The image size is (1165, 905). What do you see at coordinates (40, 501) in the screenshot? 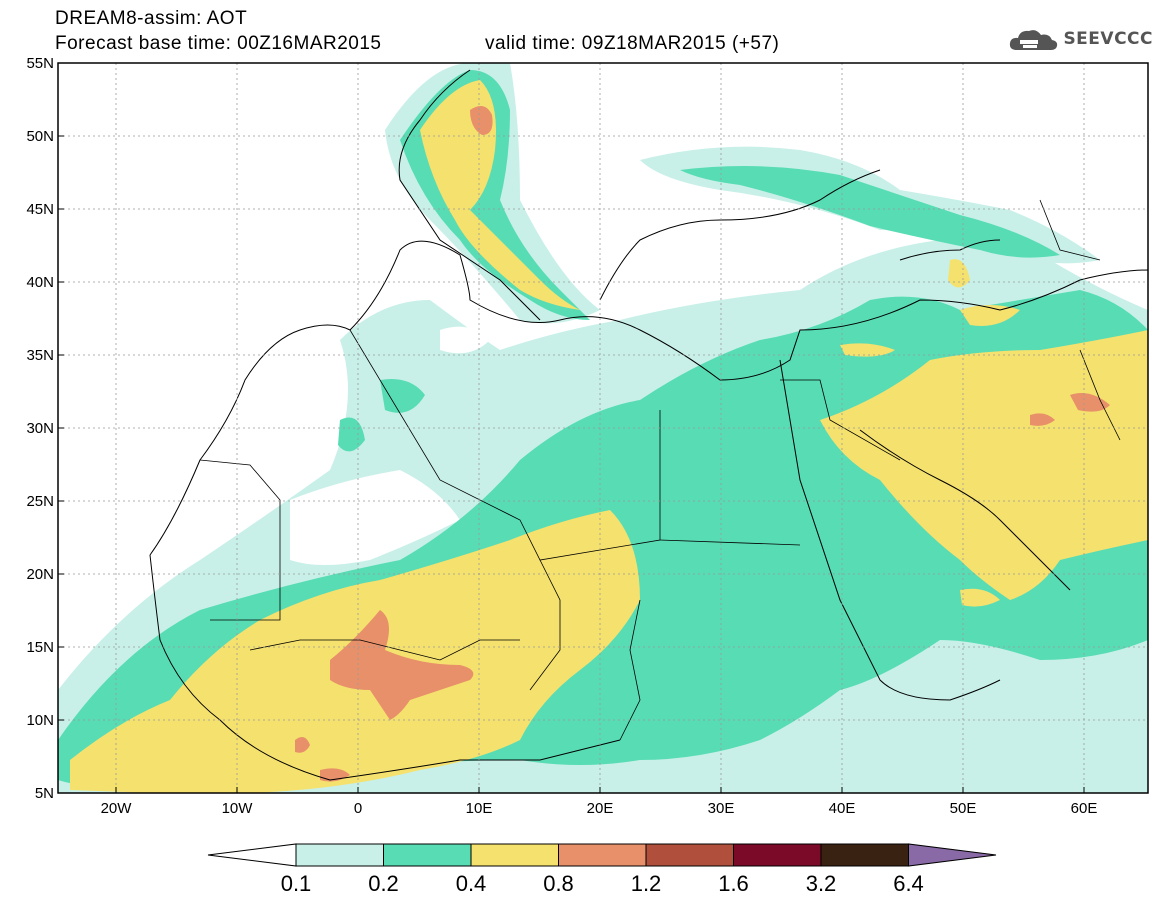
I see `lat-label: 25N` at bounding box center [40, 501].